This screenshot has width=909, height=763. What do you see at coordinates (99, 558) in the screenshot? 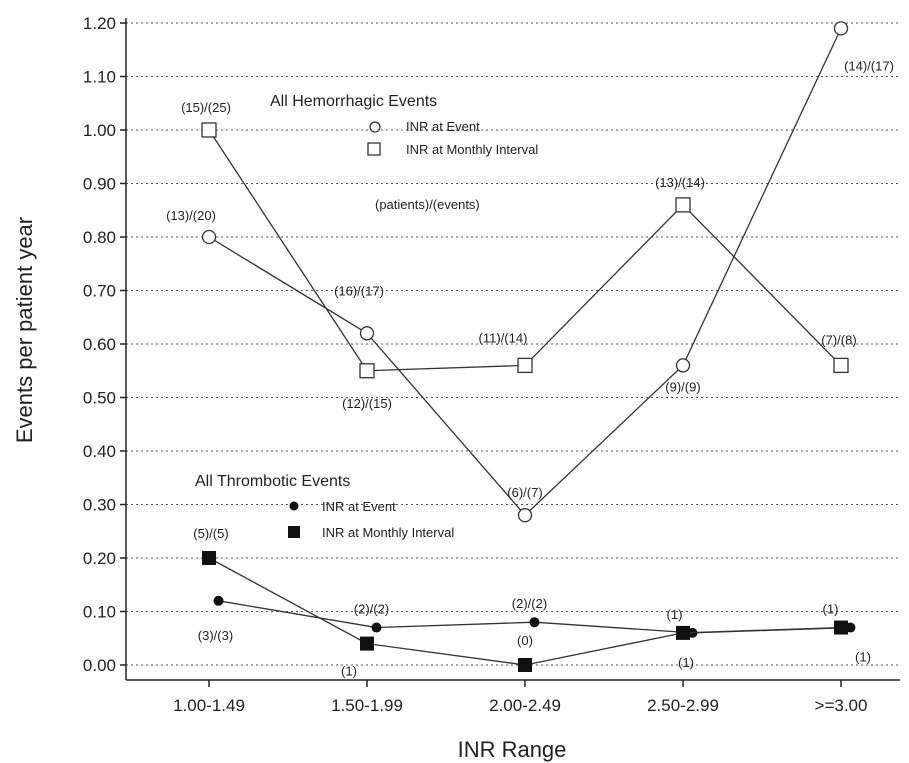
I see `y-tick-label: 0.20` at bounding box center [99, 558].